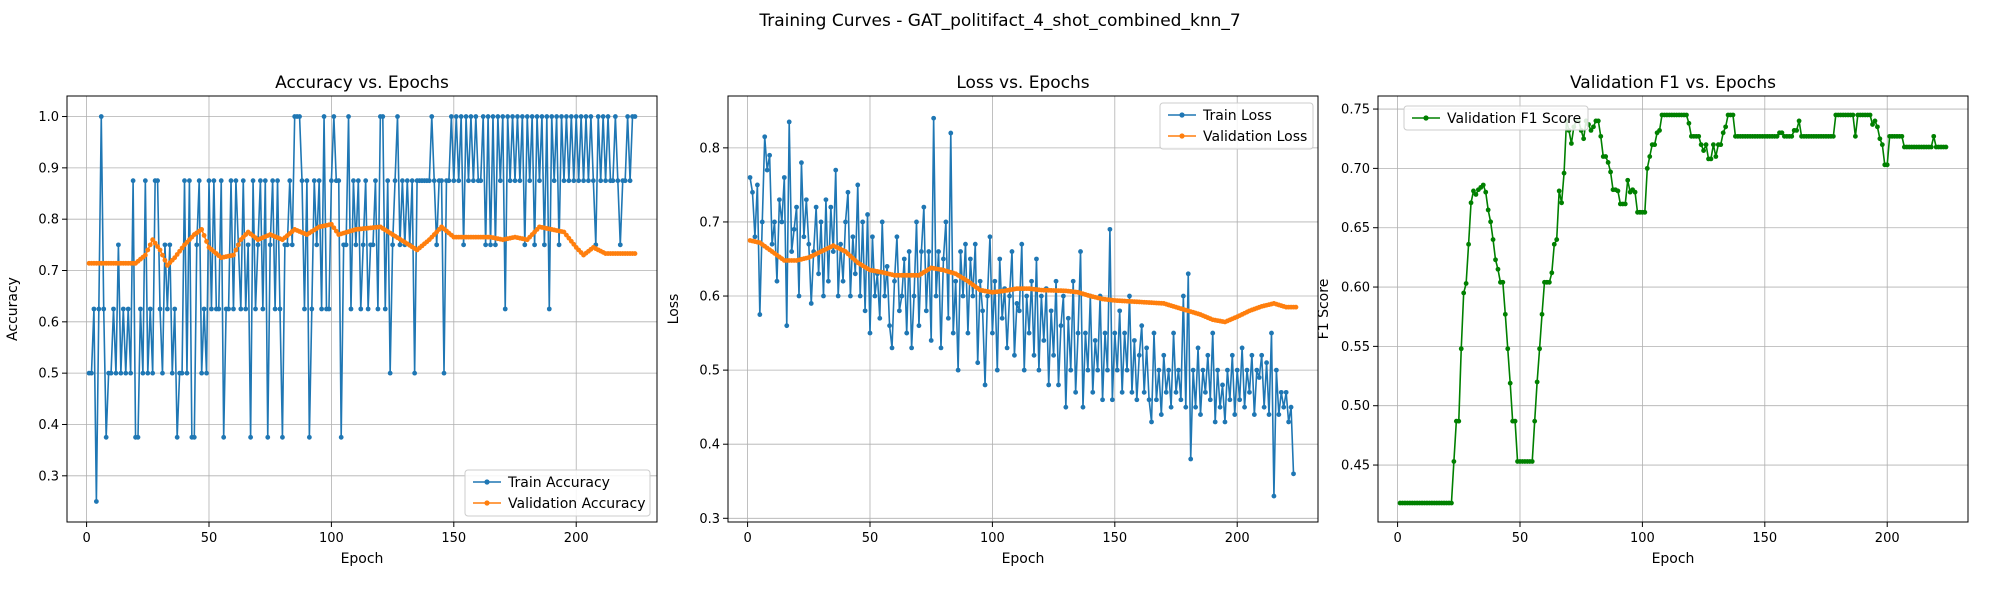 The height and width of the screenshot is (600, 2000). What do you see at coordinates (709, 148) in the screenshot?
I see `y-tick-label: 0.8` at bounding box center [709, 148].